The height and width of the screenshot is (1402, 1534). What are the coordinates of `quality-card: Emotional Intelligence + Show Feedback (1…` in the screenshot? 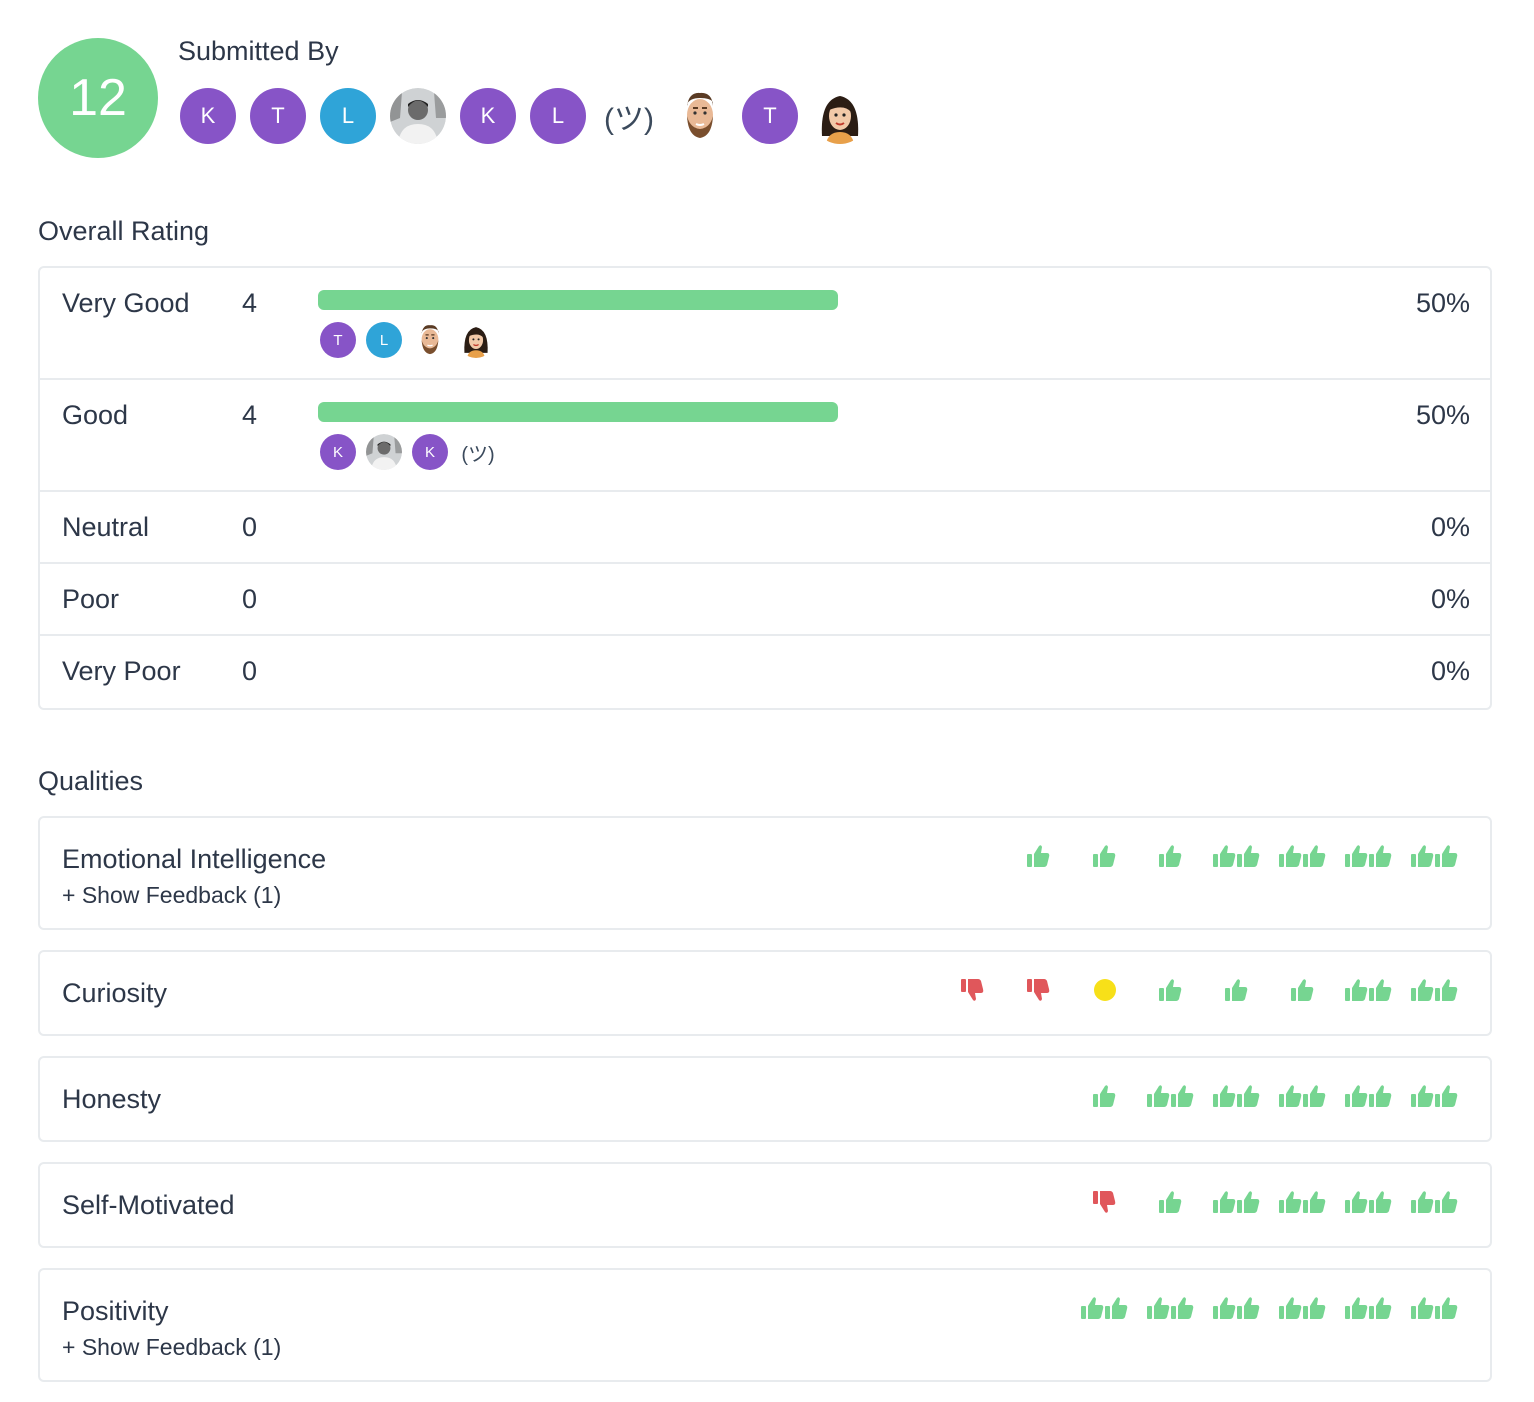 It's located at (765, 873).